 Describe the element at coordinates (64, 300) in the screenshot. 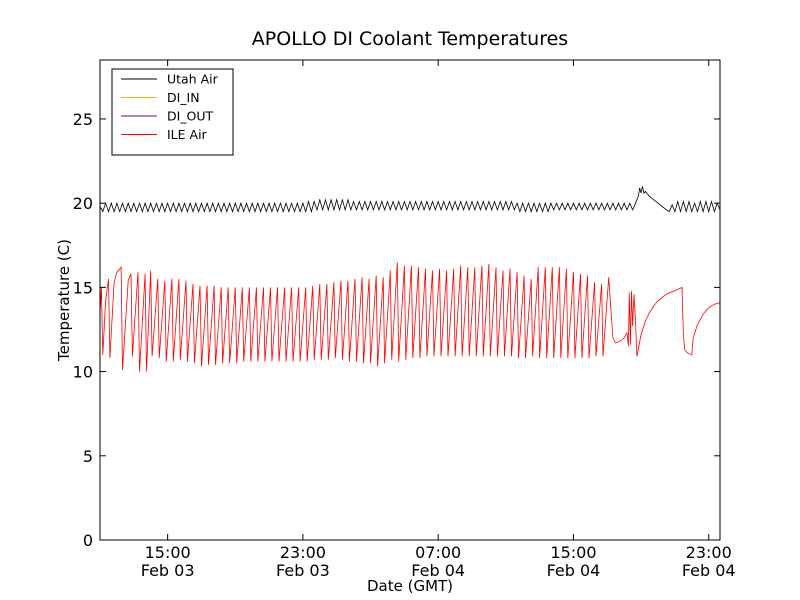

I see `y-axis-title: Temperature (C)` at that location.